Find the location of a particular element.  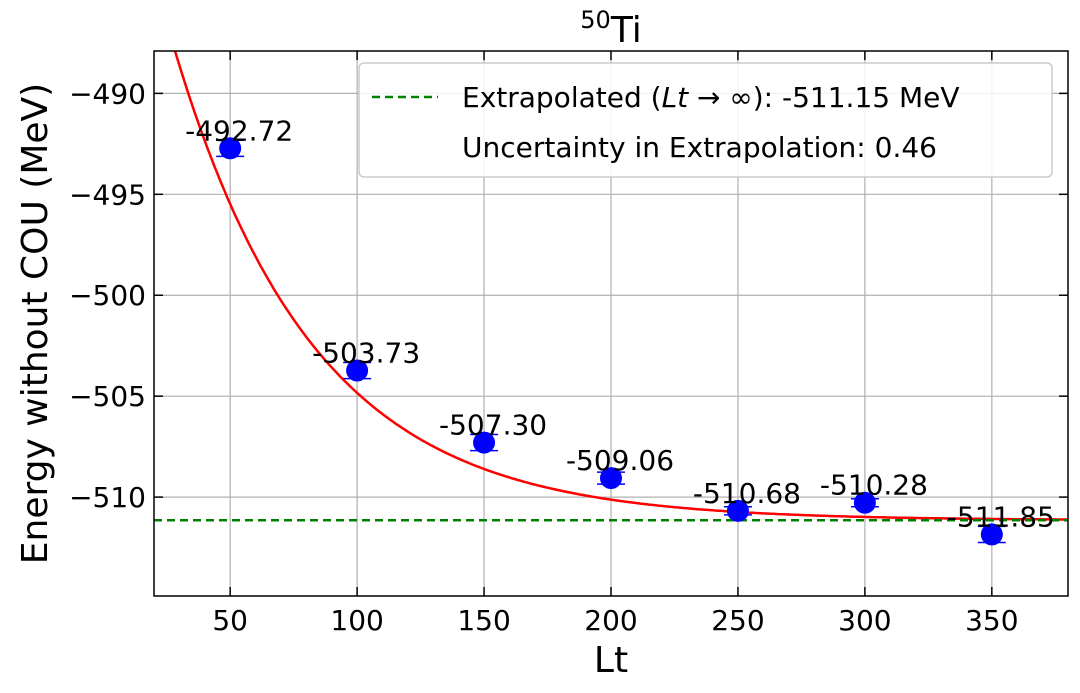

legend-box is located at coordinates (705, 120).